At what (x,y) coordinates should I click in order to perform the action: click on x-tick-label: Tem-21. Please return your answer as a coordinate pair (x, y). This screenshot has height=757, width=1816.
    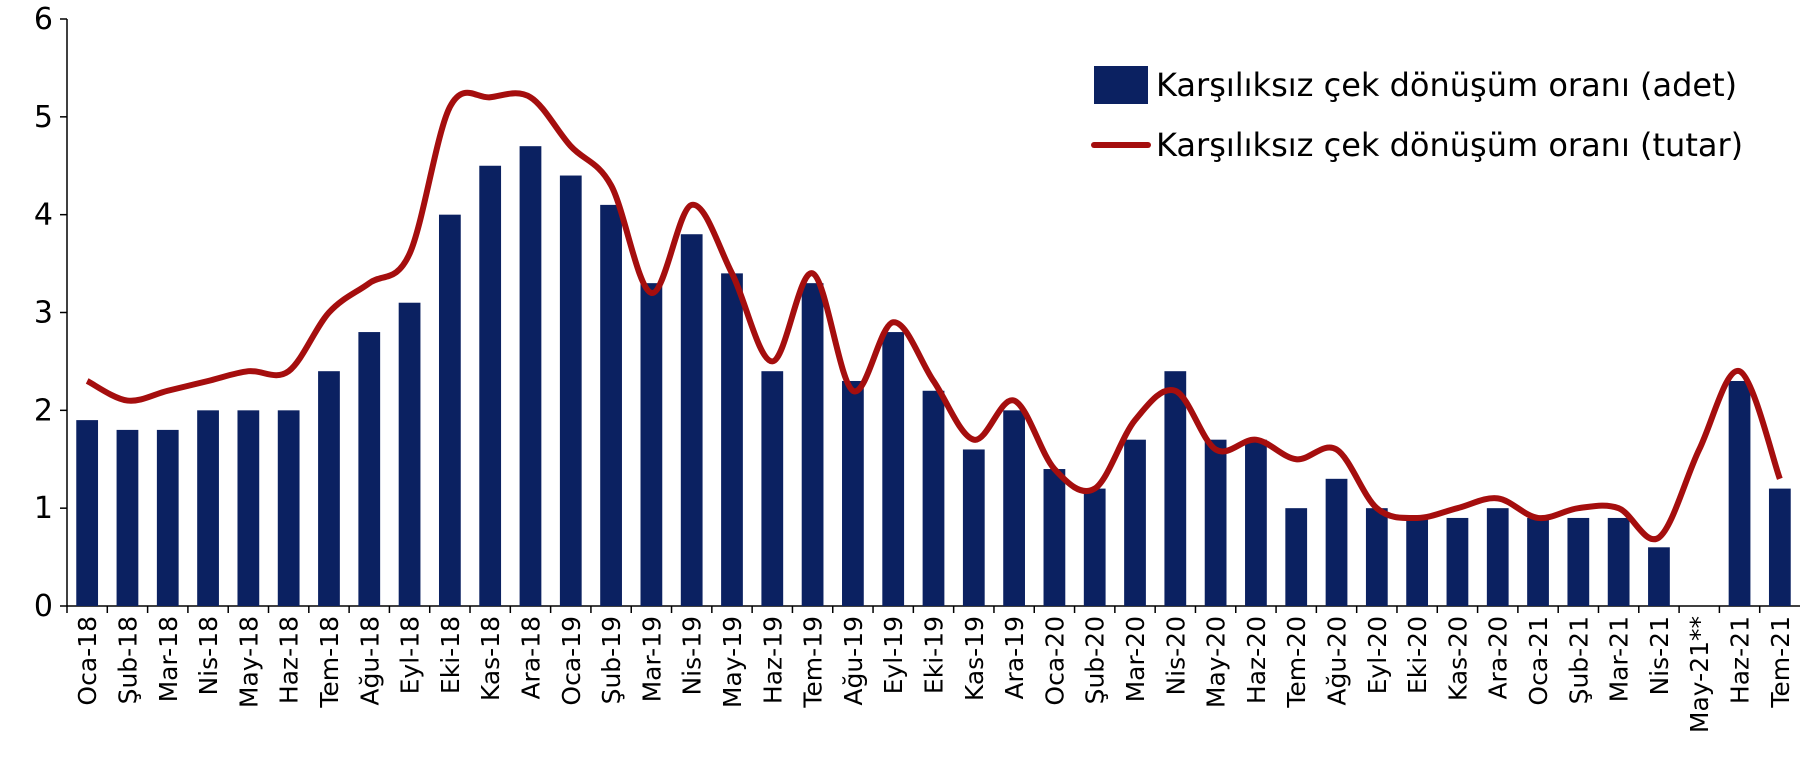
    Looking at the image, I should click on (1780, 662).